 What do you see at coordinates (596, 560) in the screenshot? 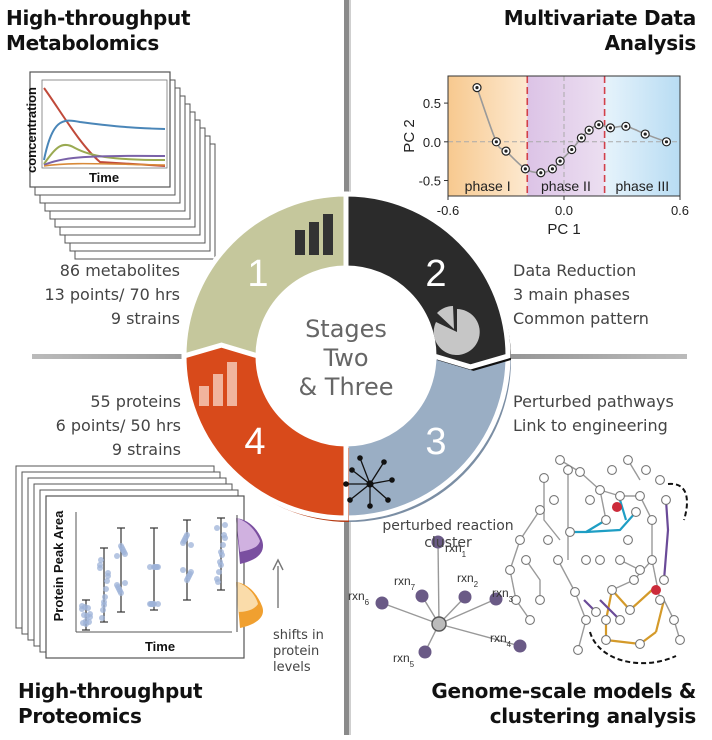
I see `metabolic-network` at bounding box center [596, 560].